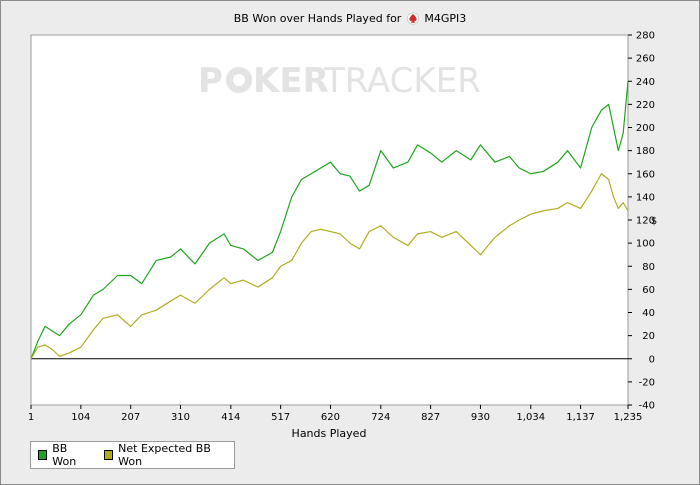  Describe the element at coordinates (210, 81) in the screenshot. I see `watermark-text-1: P` at that location.